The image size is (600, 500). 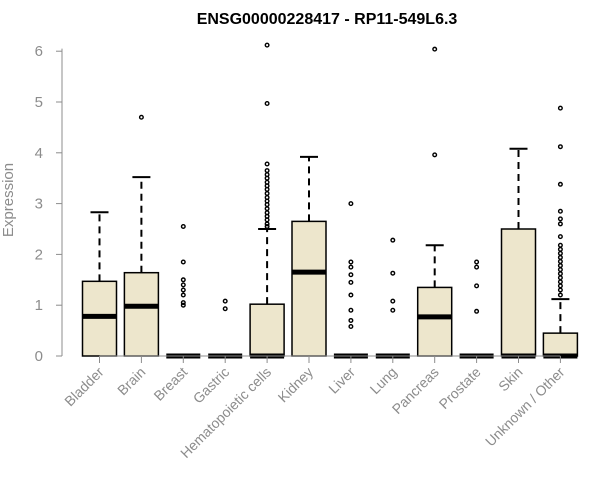 I want to click on x-tick-label: Skin, so click(x=510, y=379).